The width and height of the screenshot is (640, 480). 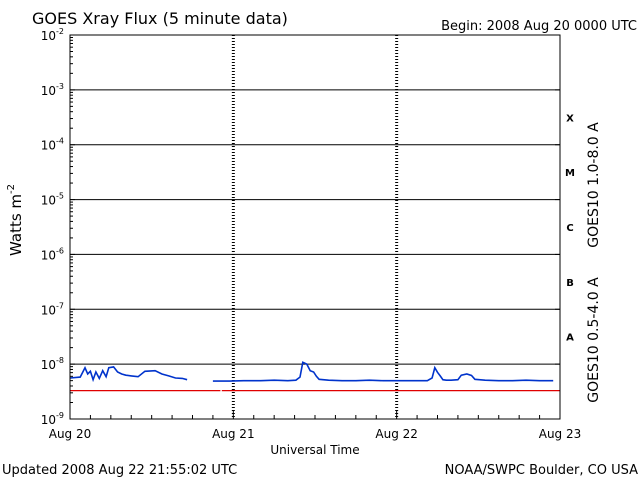 What do you see at coordinates (539, 26) in the screenshot?
I see `begin-label: Begin: 2008 Aug 20 0000 UTC` at bounding box center [539, 26].